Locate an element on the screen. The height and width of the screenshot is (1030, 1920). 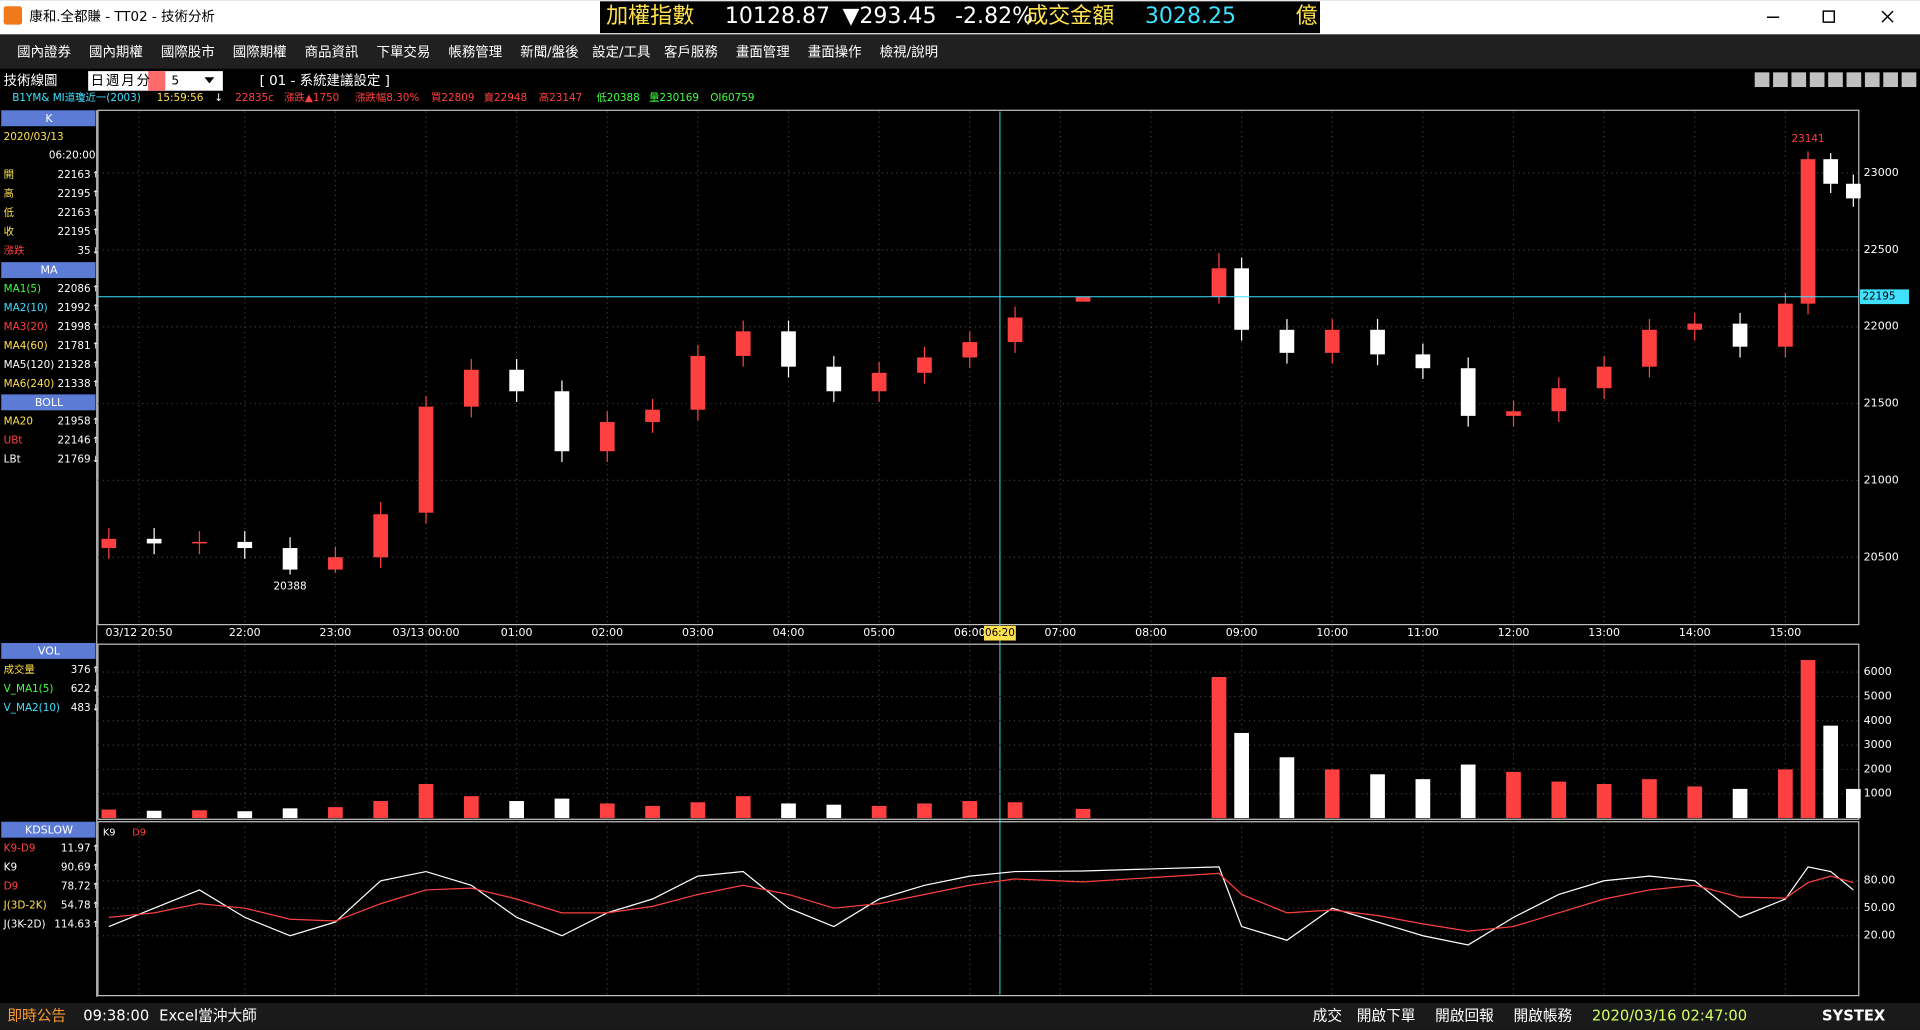
menu-item: 新聞/盤後 is located at coordinates (549, 53).